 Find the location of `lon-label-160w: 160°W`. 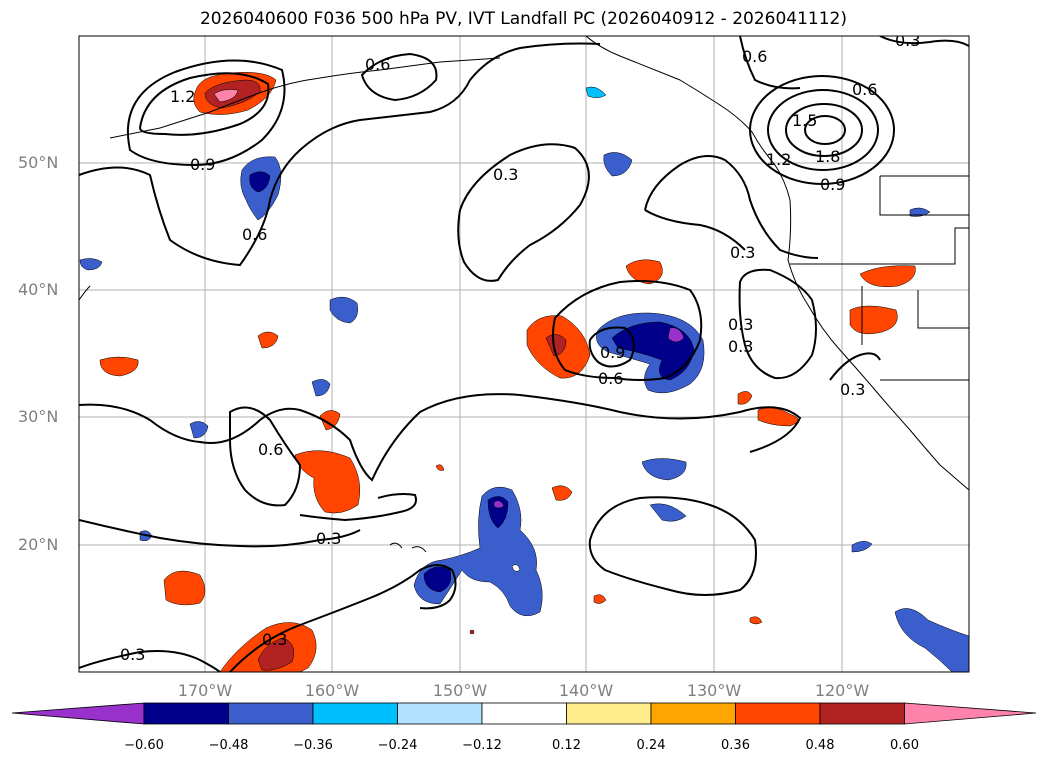

lon-label-160w: 160°W is located at coordinates (332, 690).